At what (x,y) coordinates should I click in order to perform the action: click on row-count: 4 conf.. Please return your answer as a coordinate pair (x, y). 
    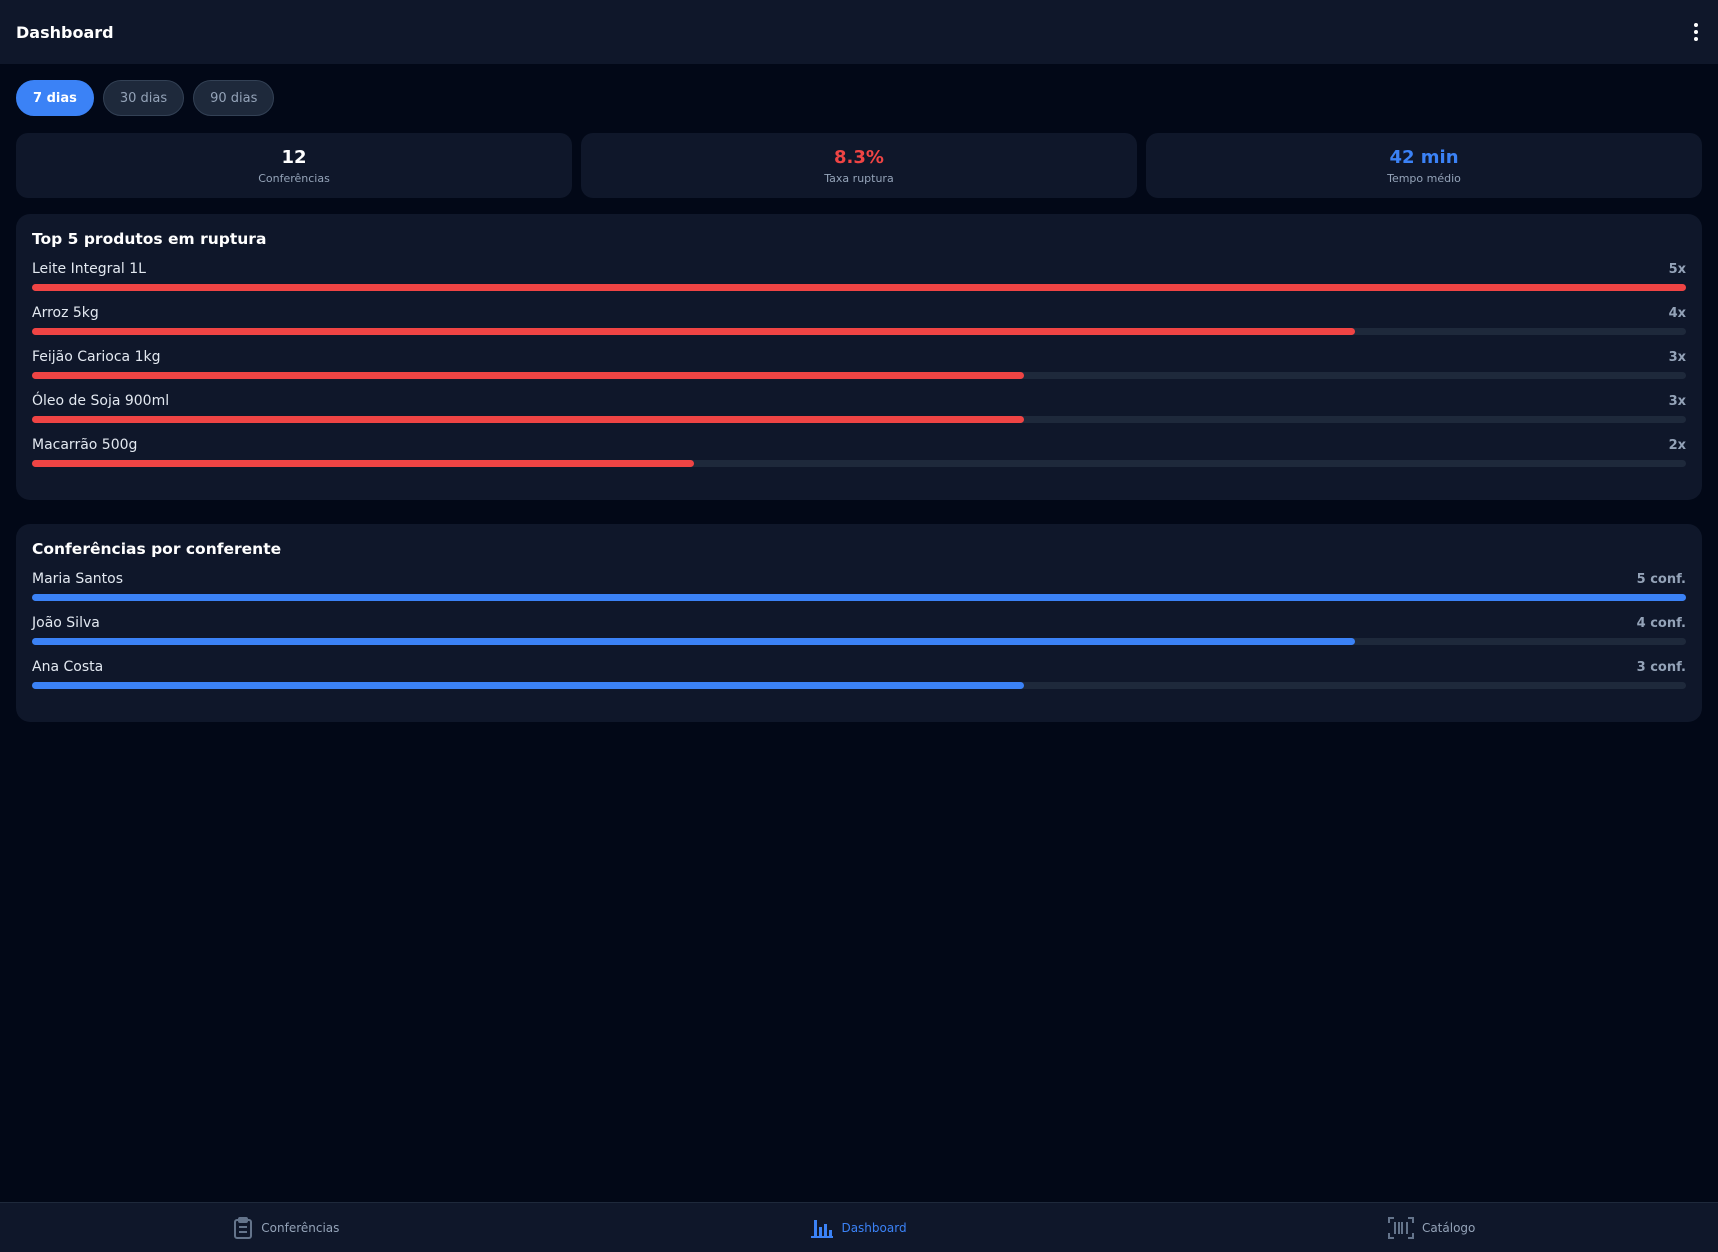
    Looking at the image, I should click on (1661, 623).